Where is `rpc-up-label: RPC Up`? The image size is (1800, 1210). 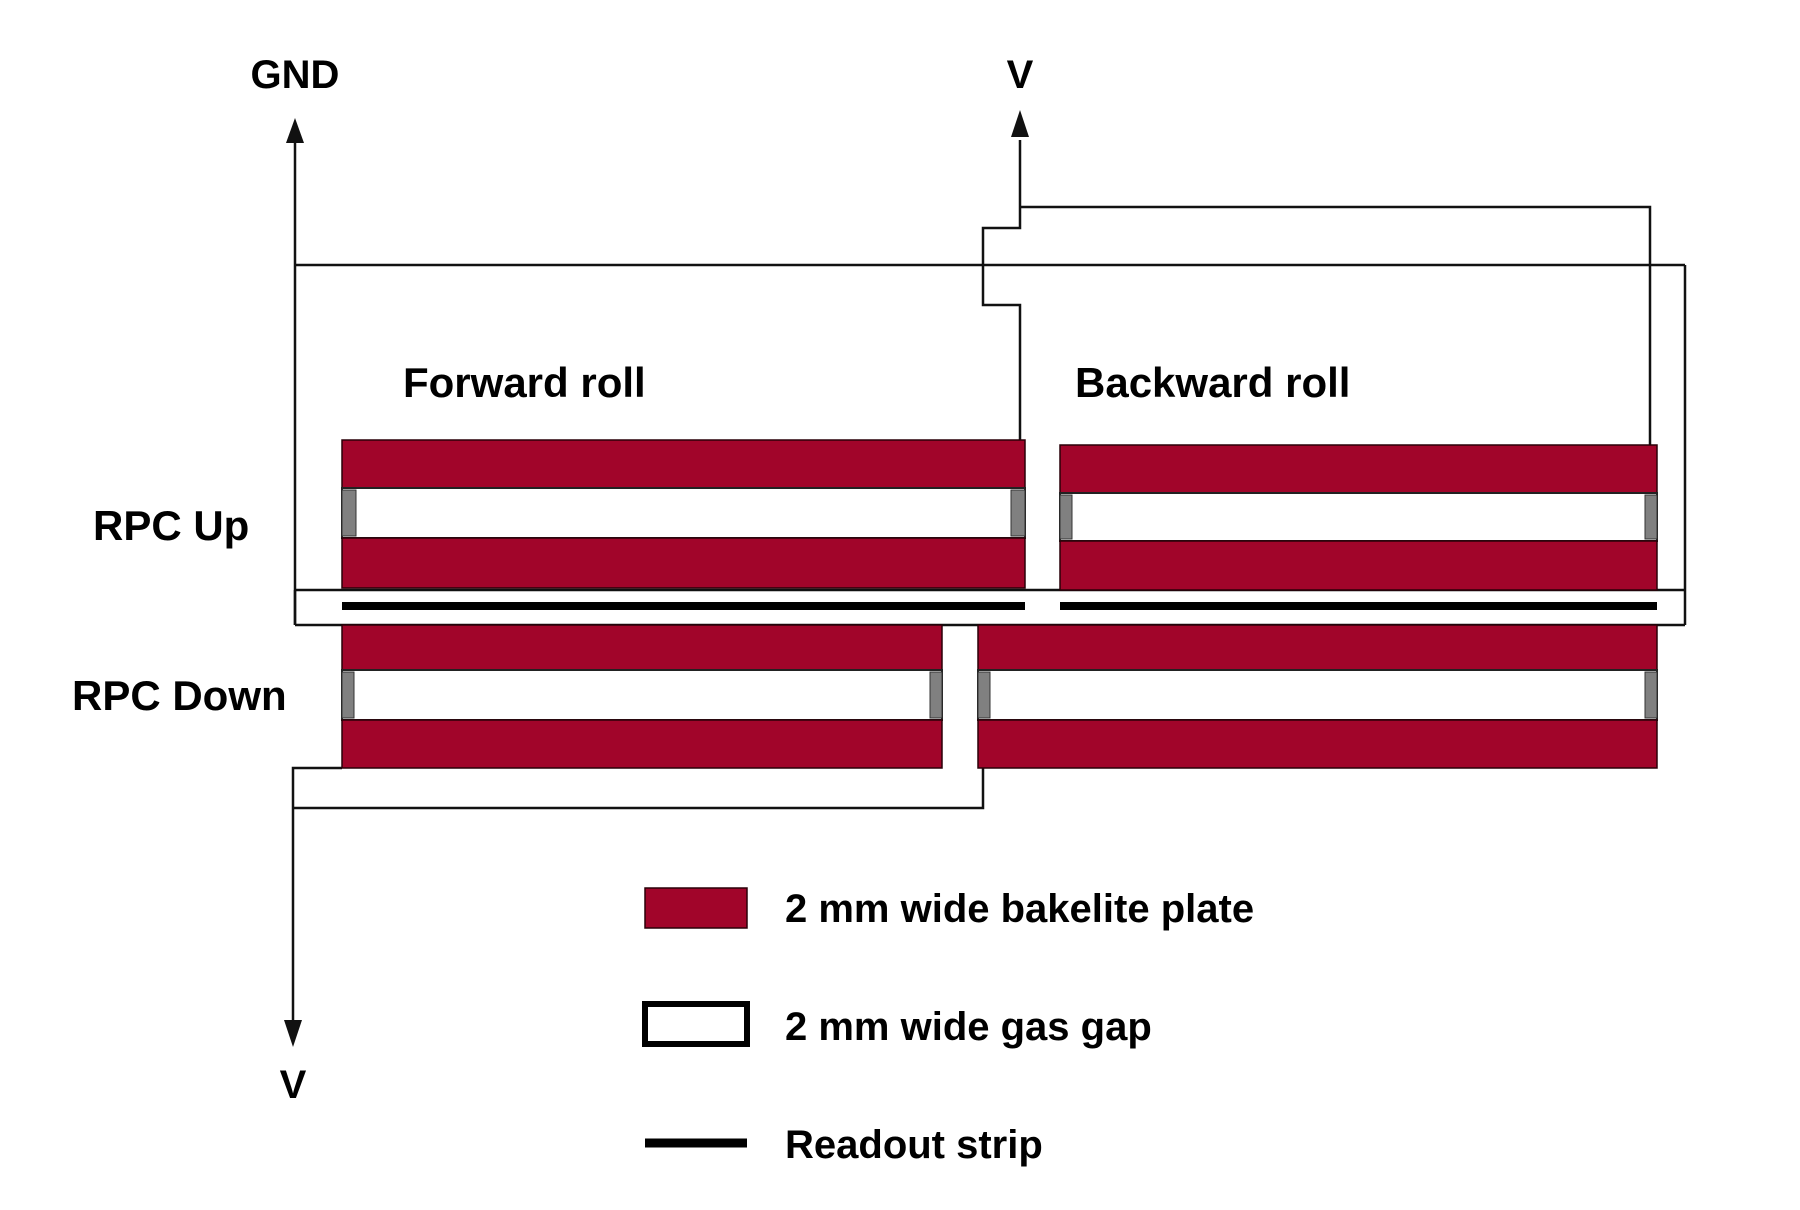 rpc-up-label: RPC Up is located at coordinates (171, 525).